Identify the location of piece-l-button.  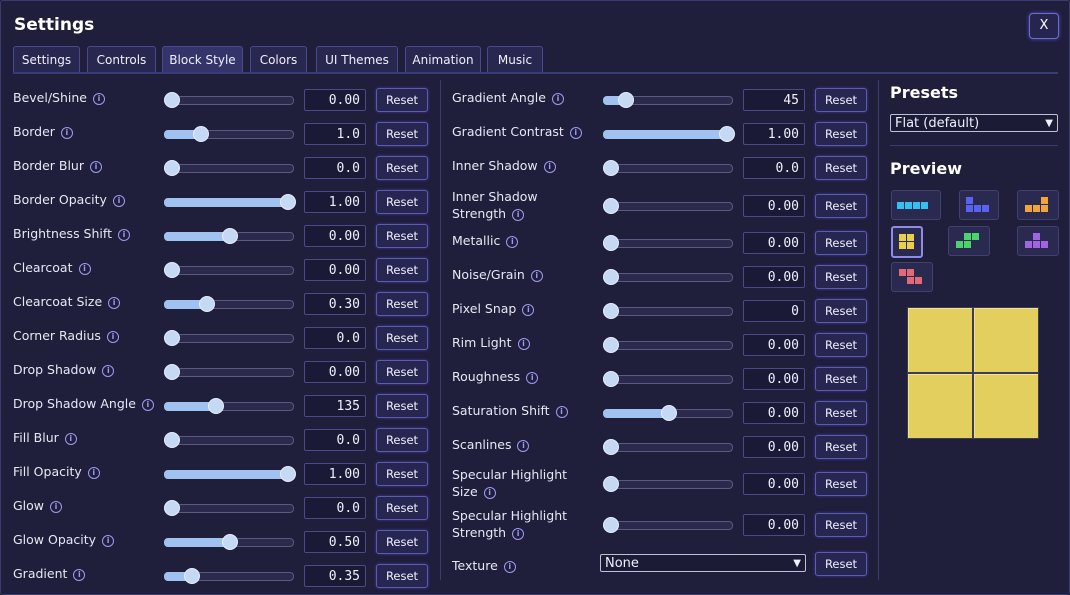
(1038, 205).